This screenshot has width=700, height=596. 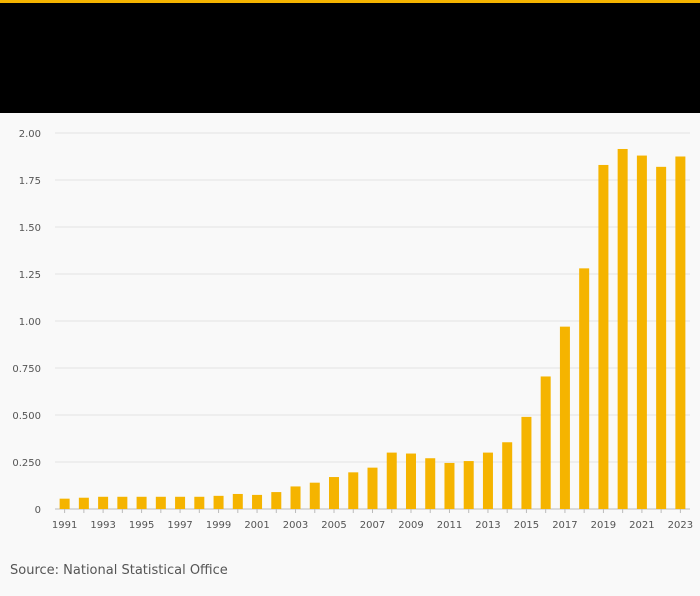 What do you see at coordinates (256, 525) in the screenshot?
I see `x-tick-label: 2001` at bounding box center [256, 525].